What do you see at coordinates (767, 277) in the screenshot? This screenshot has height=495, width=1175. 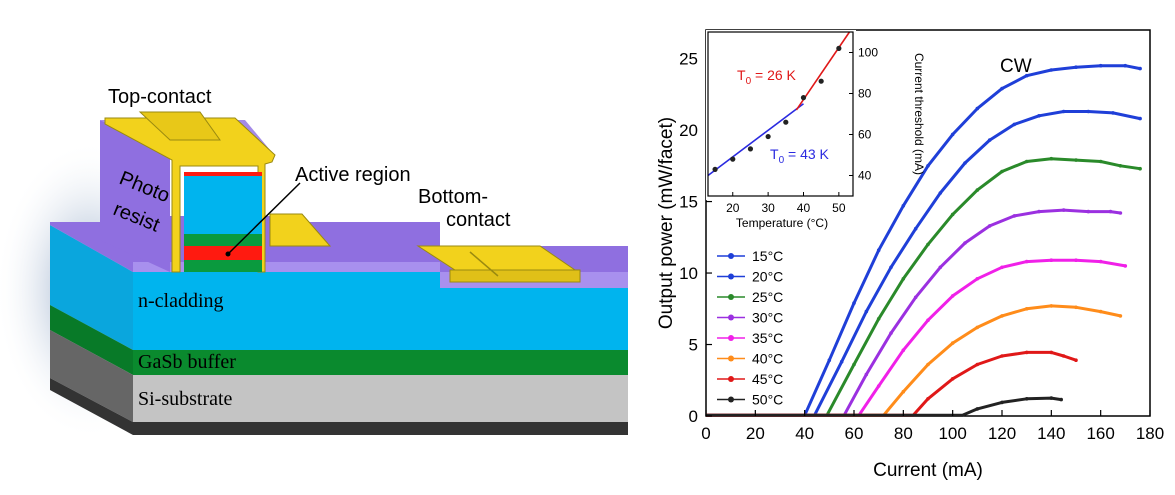 I see `legend-label: 20°C` at bounding box center [767, 277].